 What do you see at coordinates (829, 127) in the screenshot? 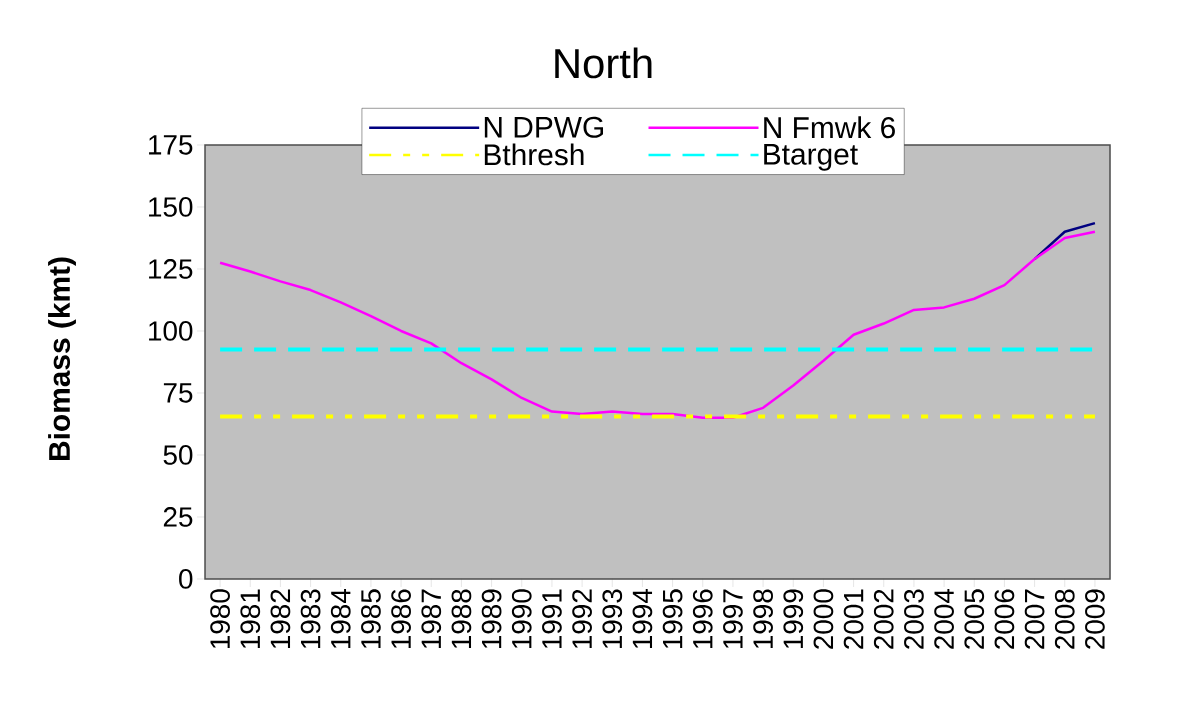
I see `legend-label: N Fmwk 6` at bounding box center [829, 127].